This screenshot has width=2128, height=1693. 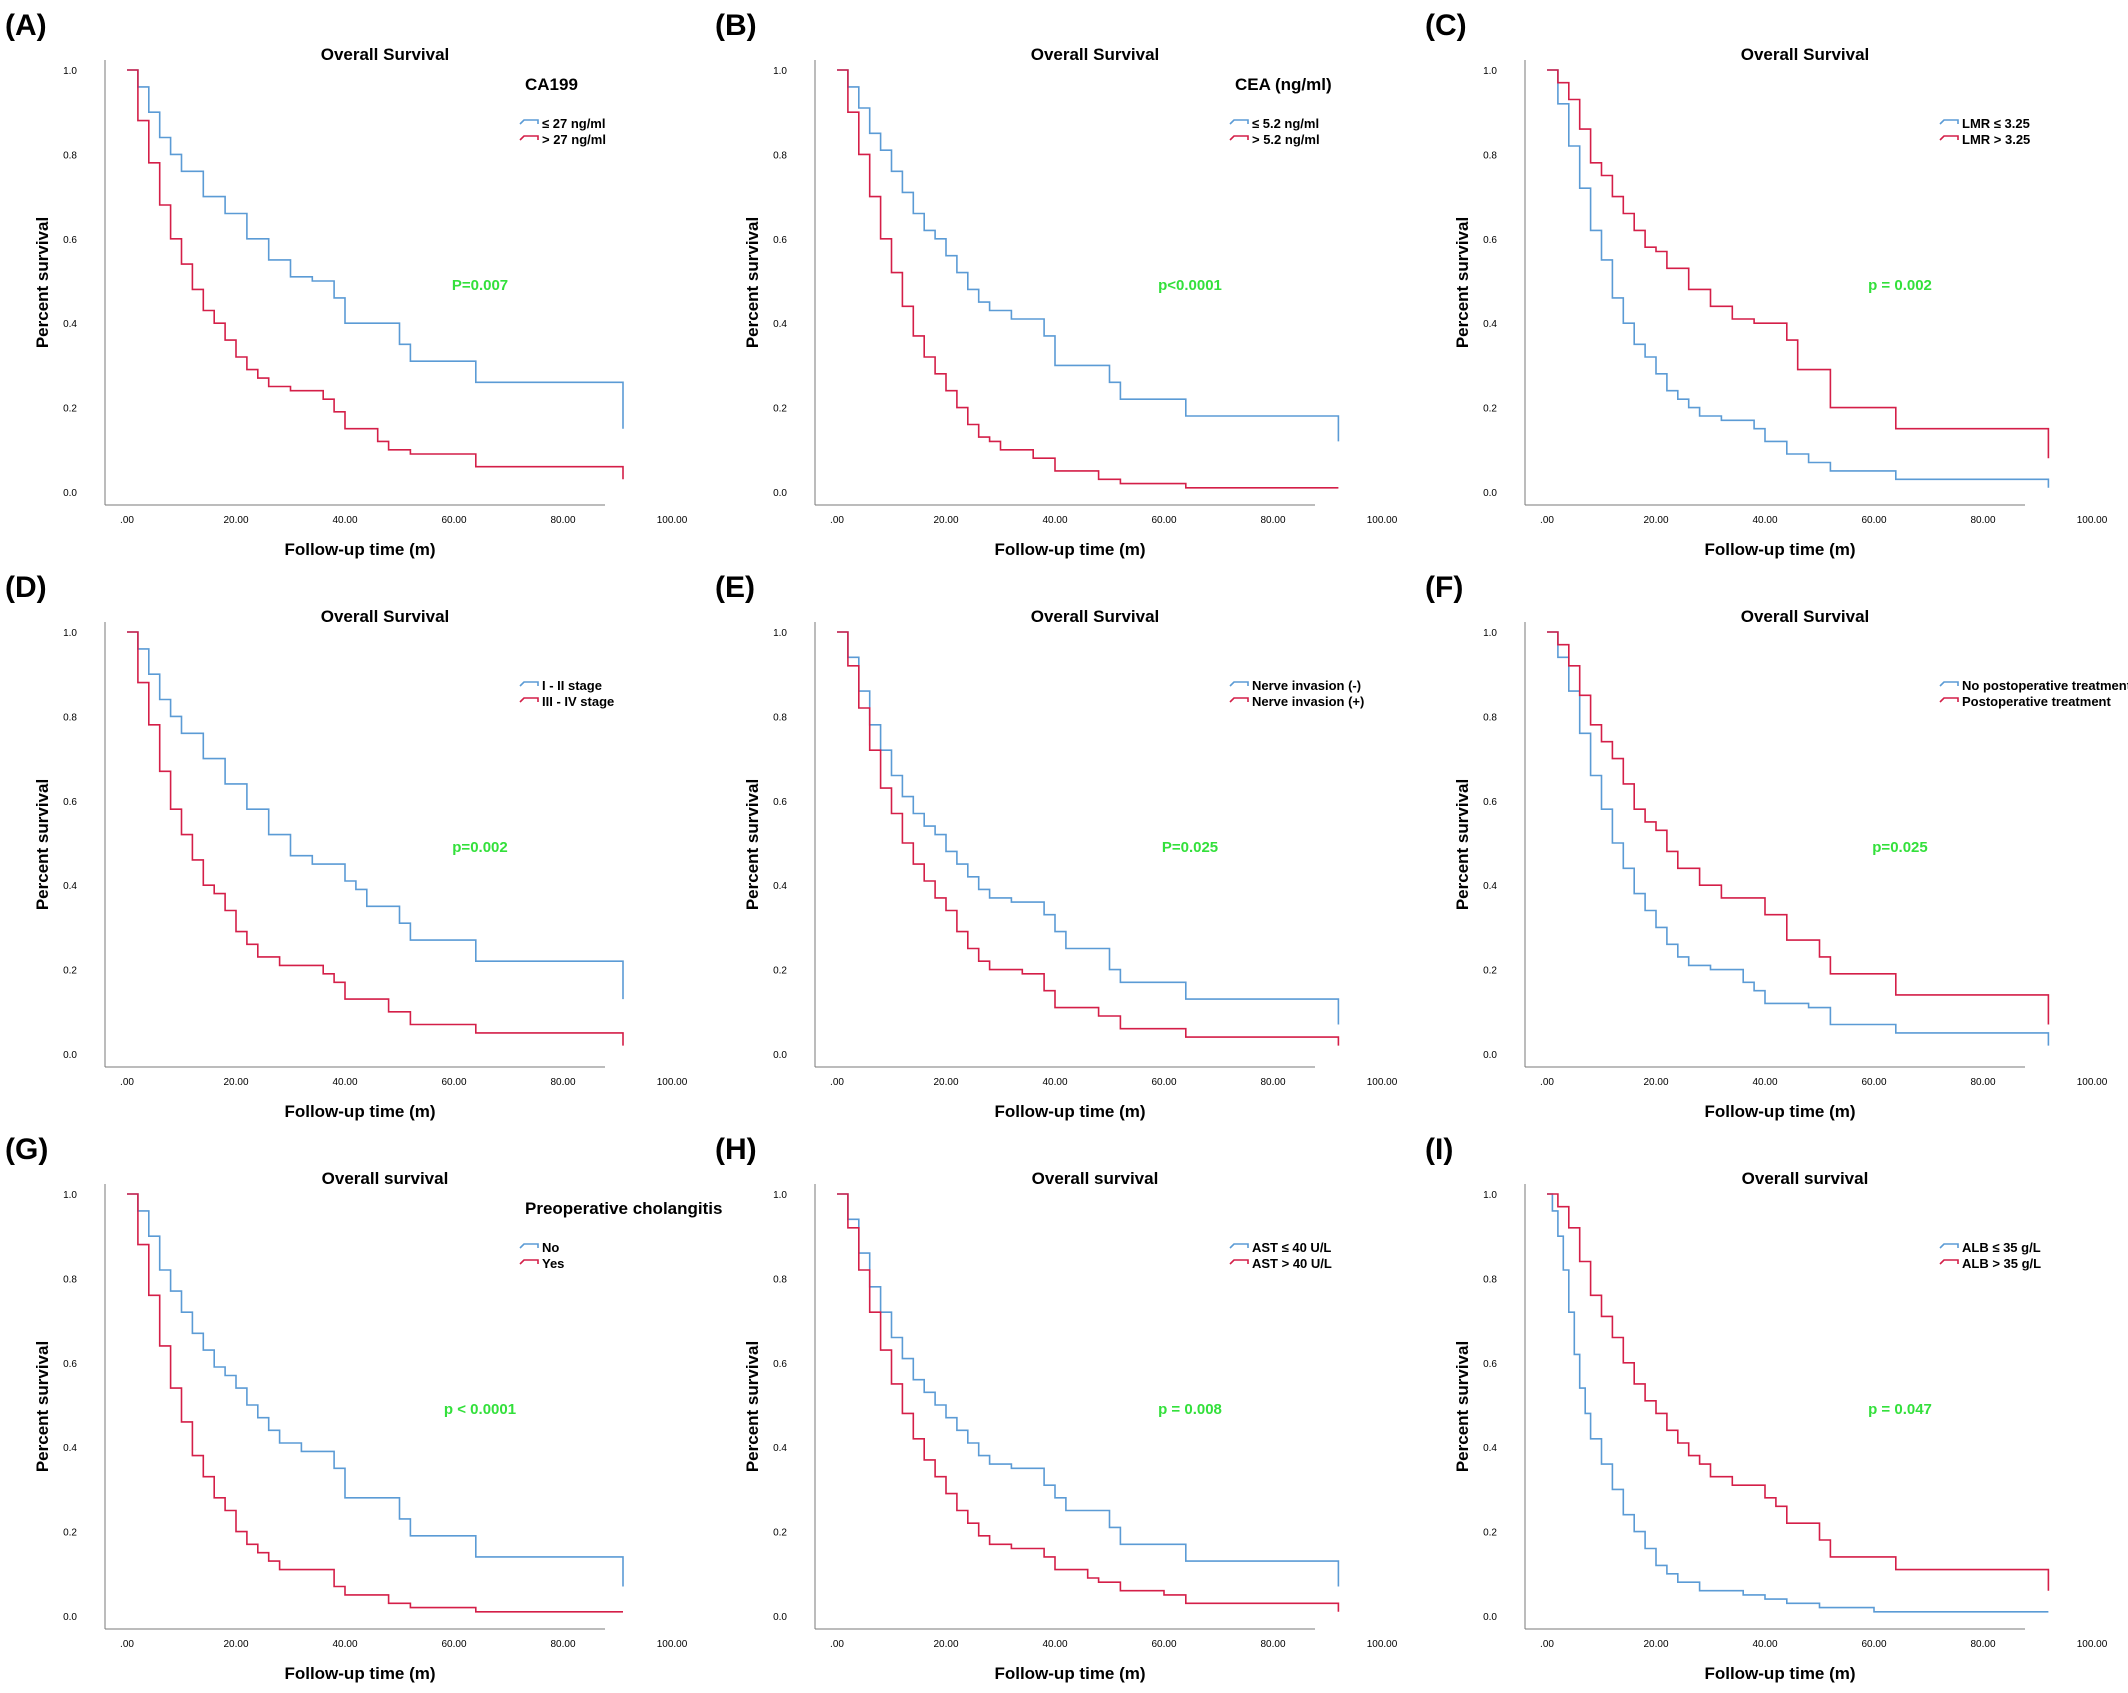 I want to click on legend-label: No, so click(x=550, y=1247).